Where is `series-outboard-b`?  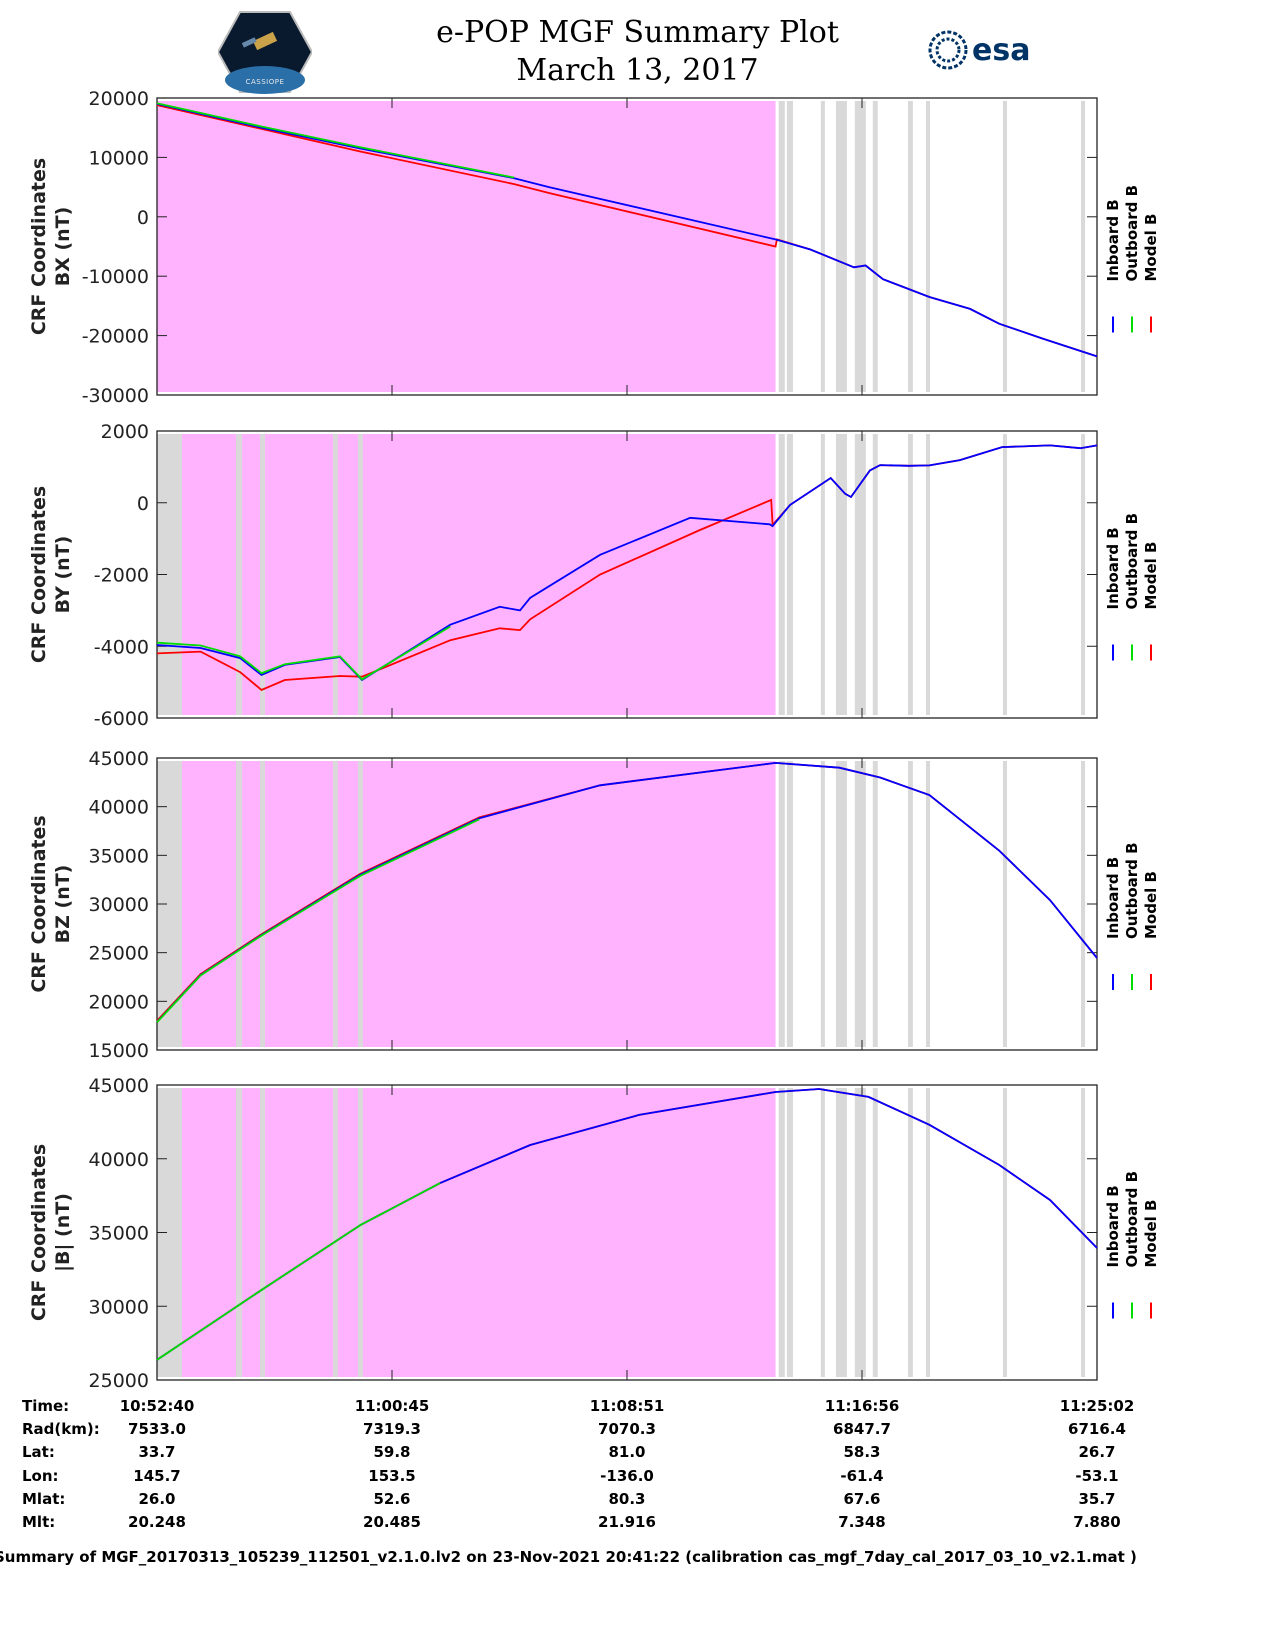 series-outboard-b is located at coordinates (303, 653).